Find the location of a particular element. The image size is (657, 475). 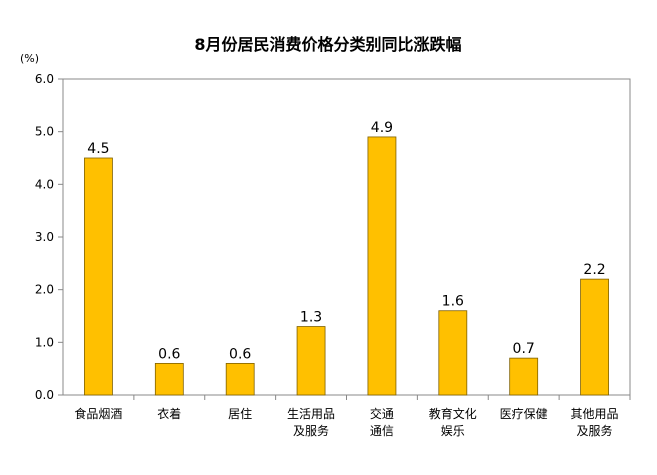

x-tick-label: 通信 is located at coordinates (382, 431).